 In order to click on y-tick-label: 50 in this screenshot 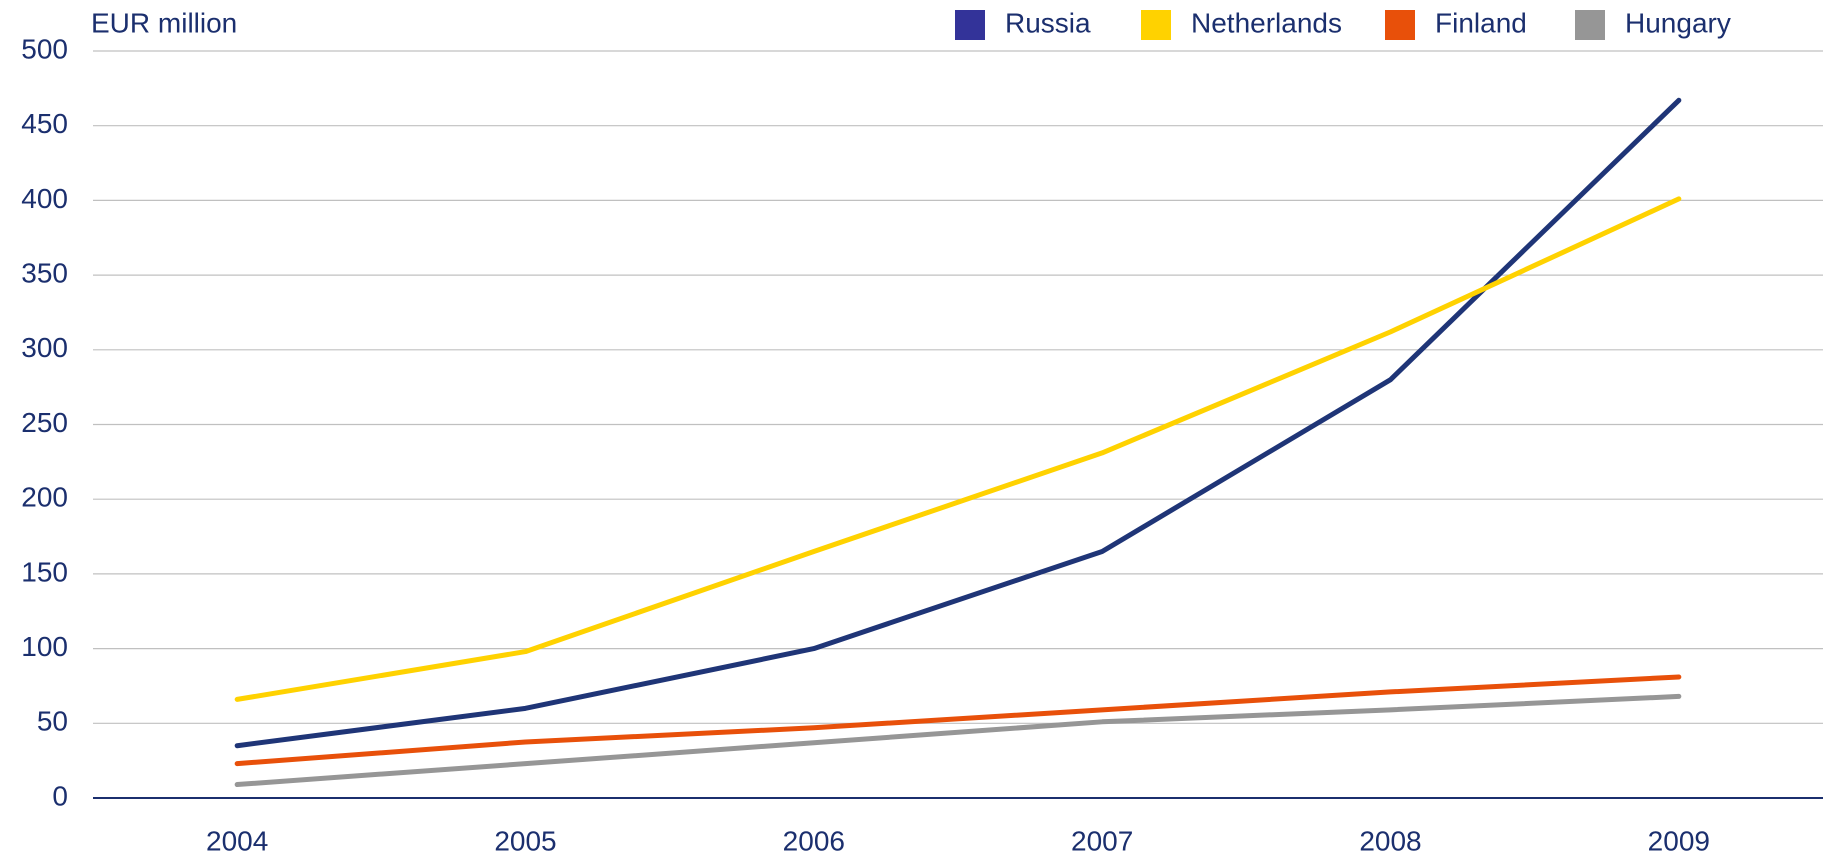, I will do `click(52, 721)`.